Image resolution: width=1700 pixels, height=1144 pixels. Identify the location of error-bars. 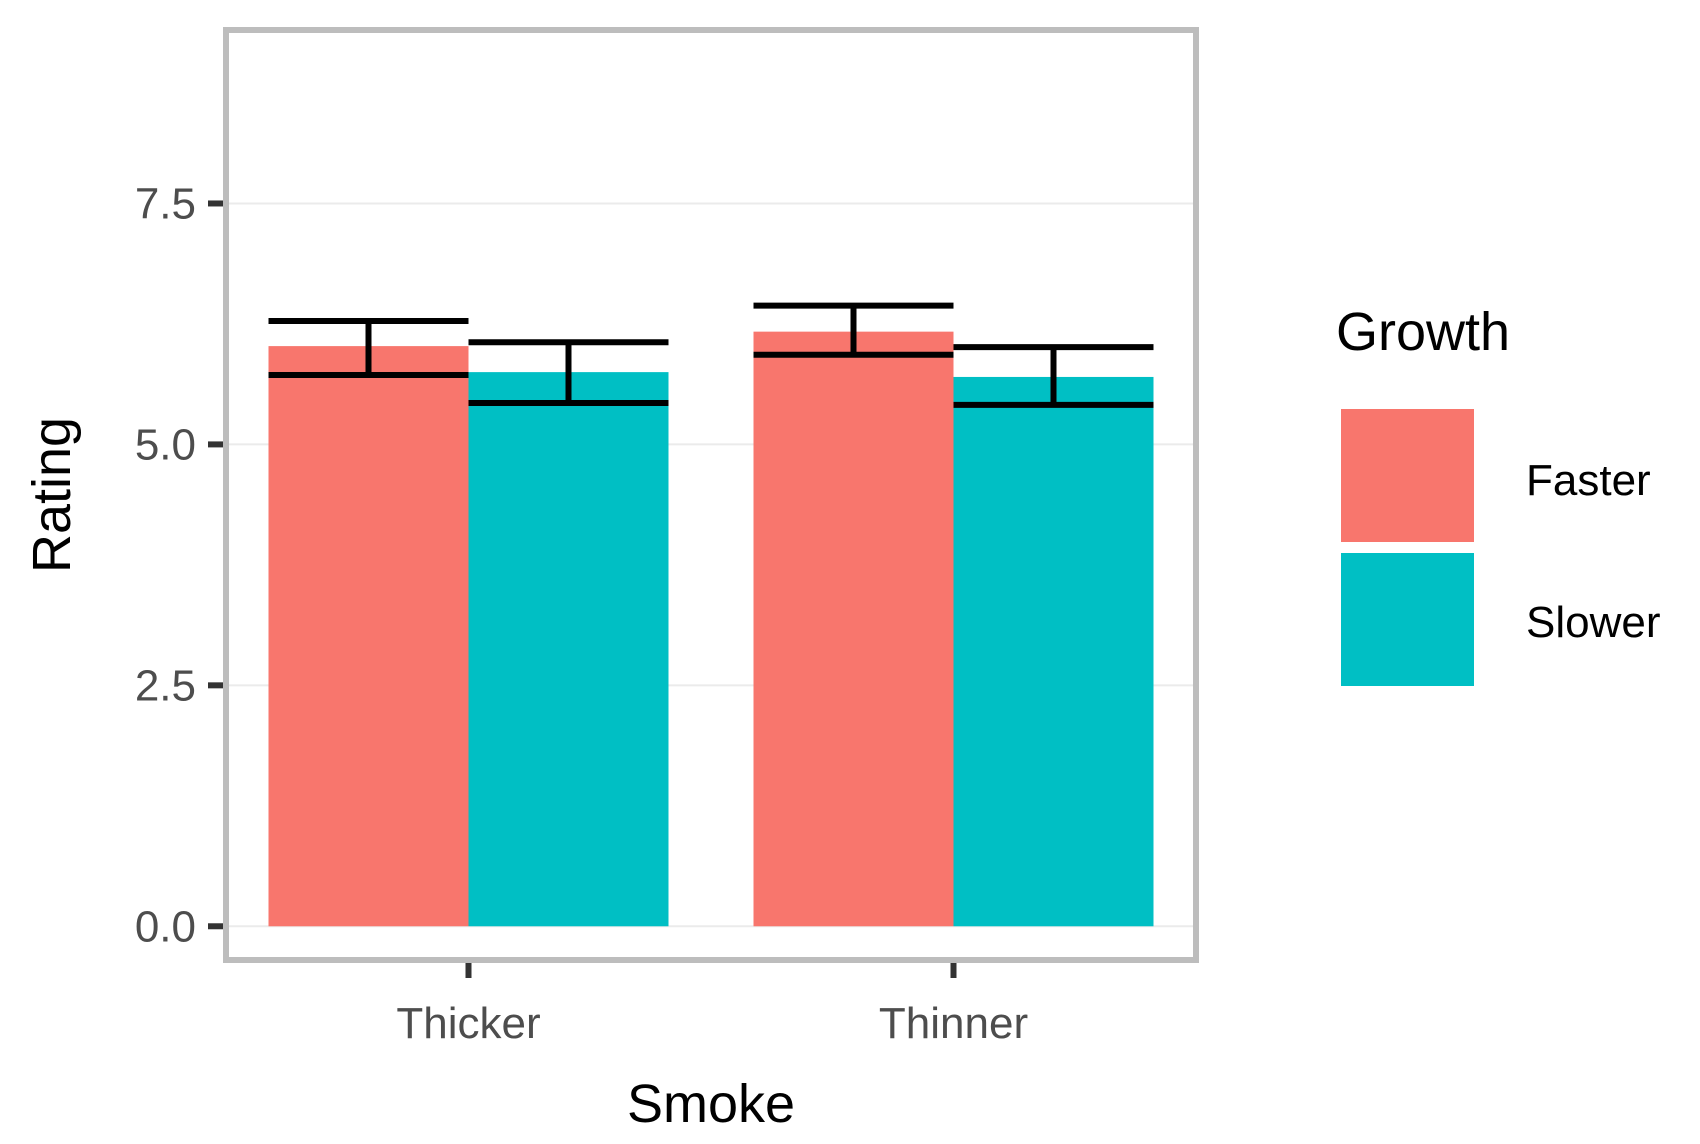
(711, 355).